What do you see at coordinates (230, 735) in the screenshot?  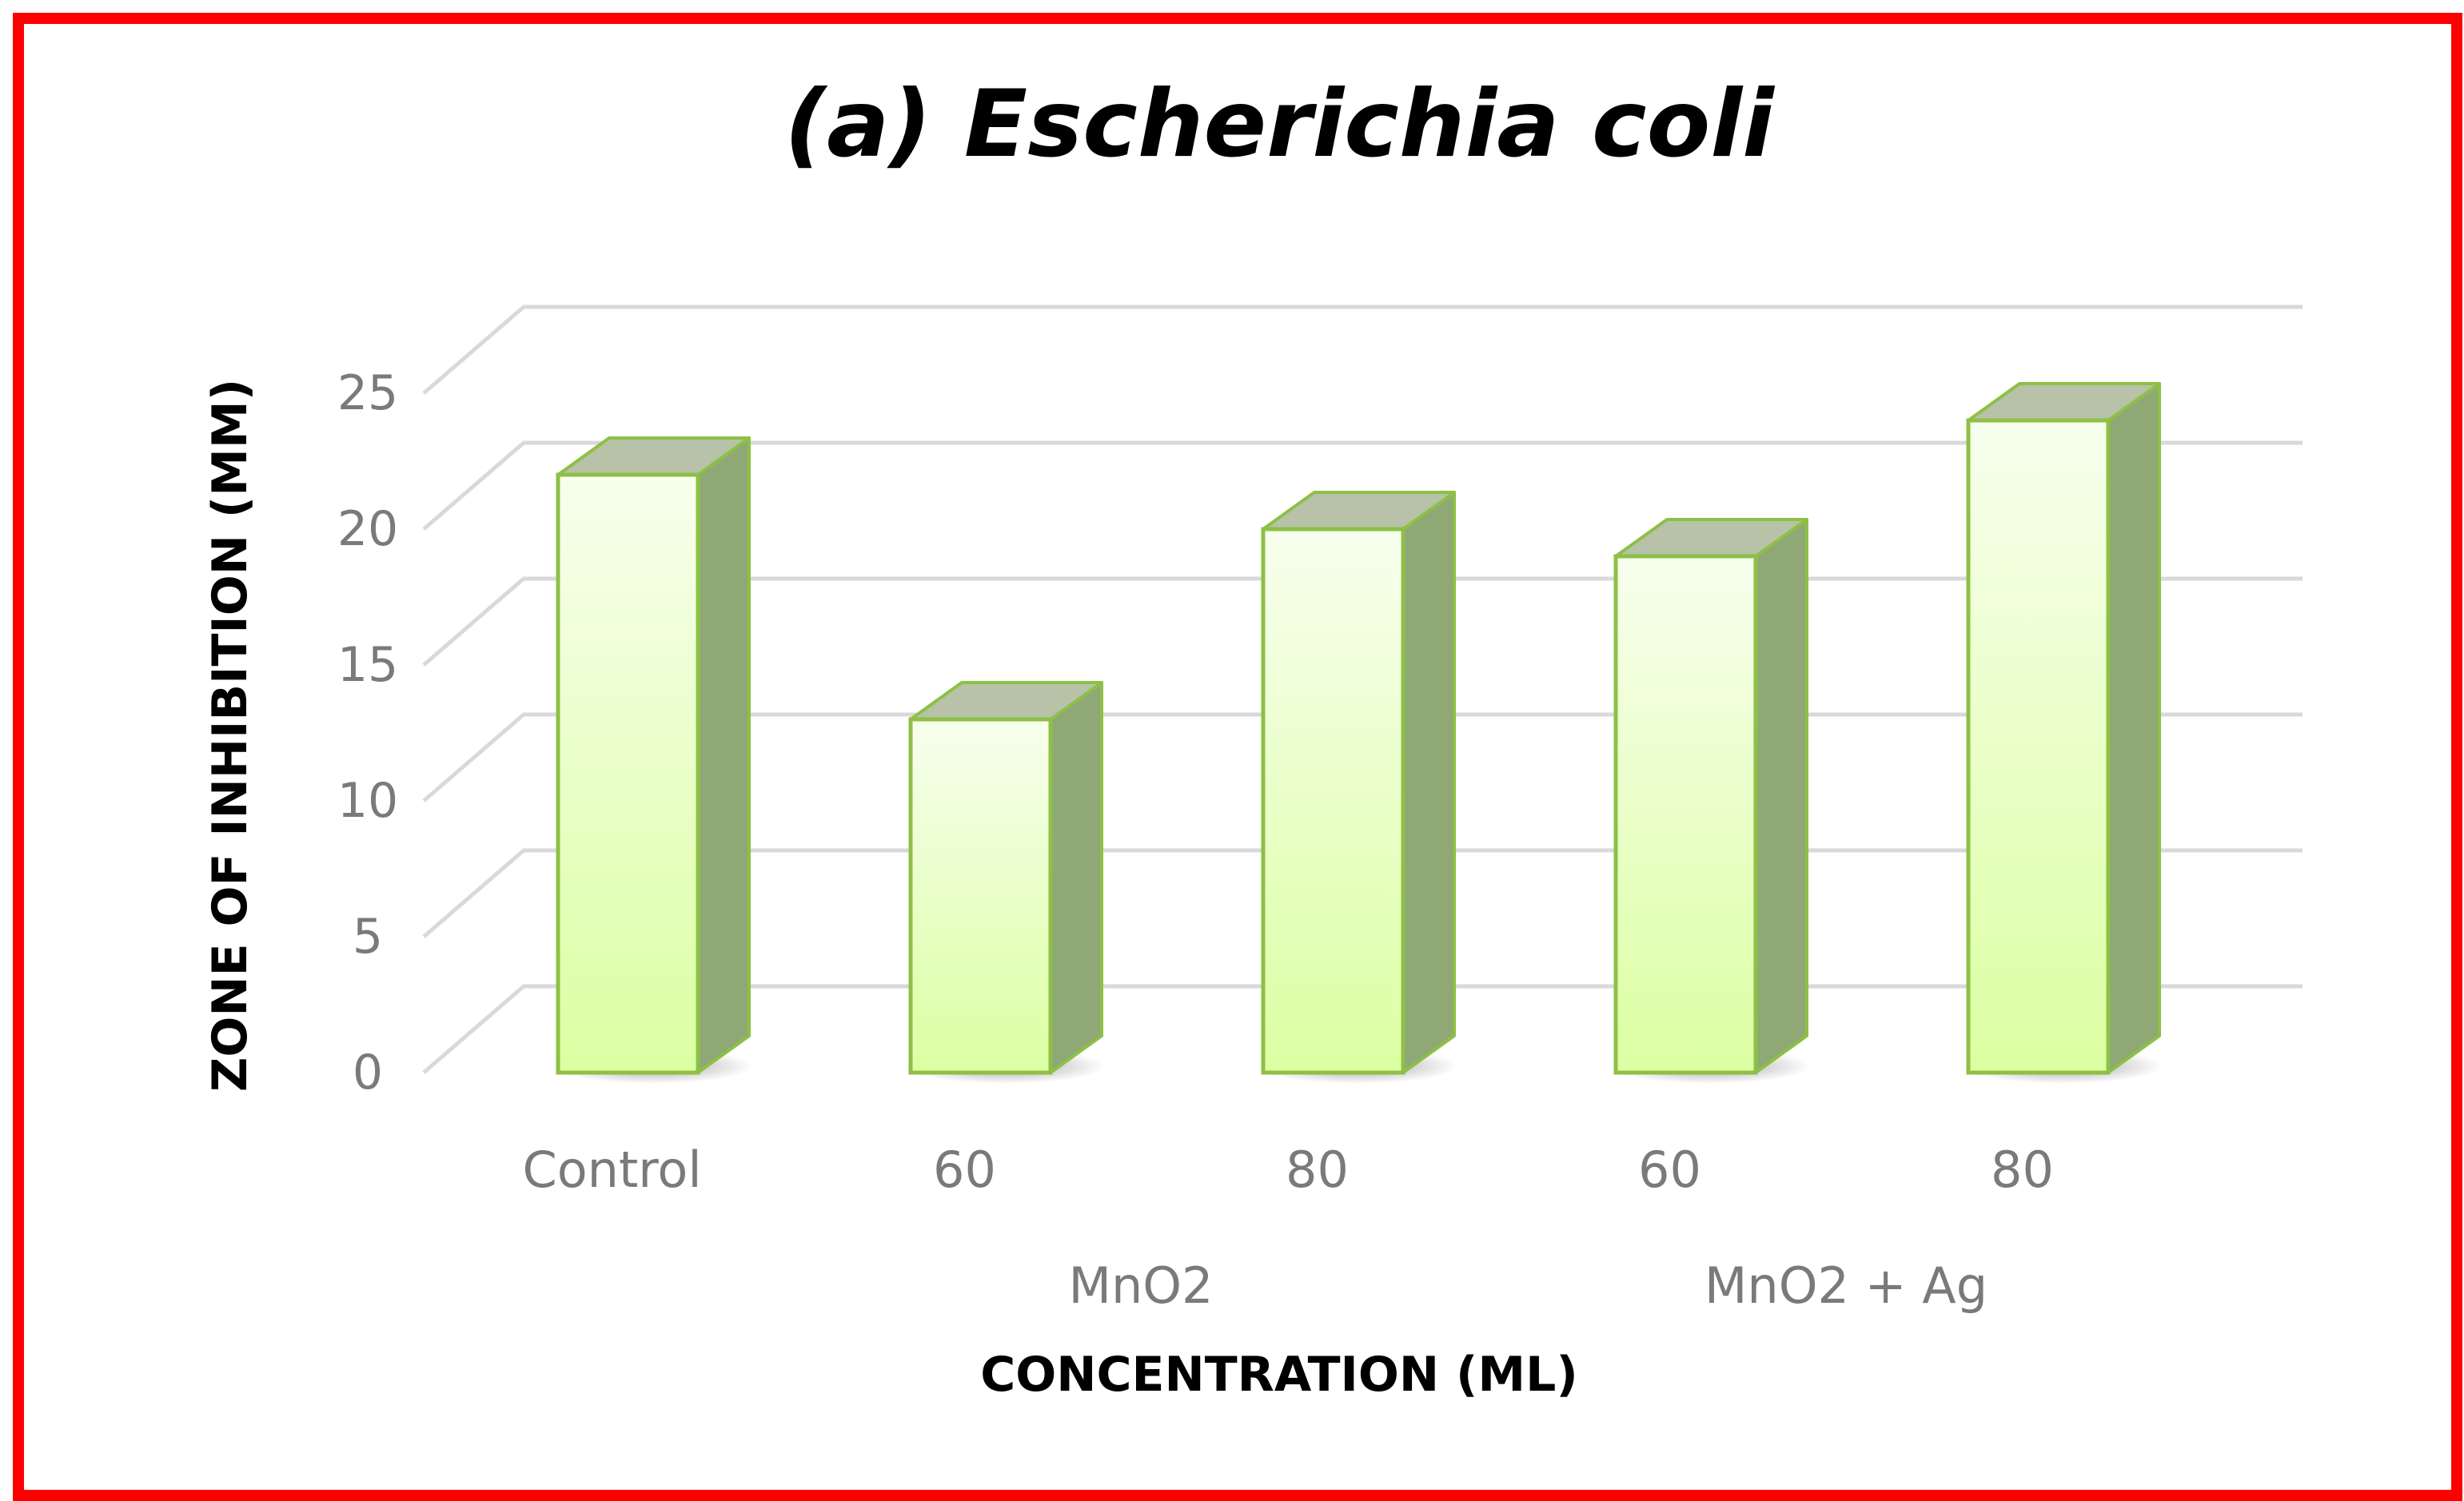 I see `y-axis-title: ZONE OF INHIBITION (MM)` at bounding box center [230, 735].